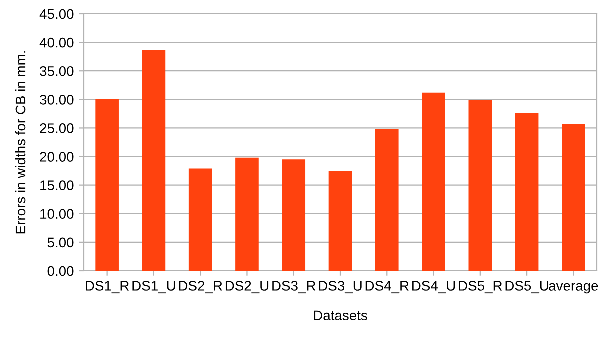 The width and height of the screenshot is (605, 340). Describe the element at coordinates (387, 287) in the screenshot. I see `x-tick-label: DS4_R` at that location.